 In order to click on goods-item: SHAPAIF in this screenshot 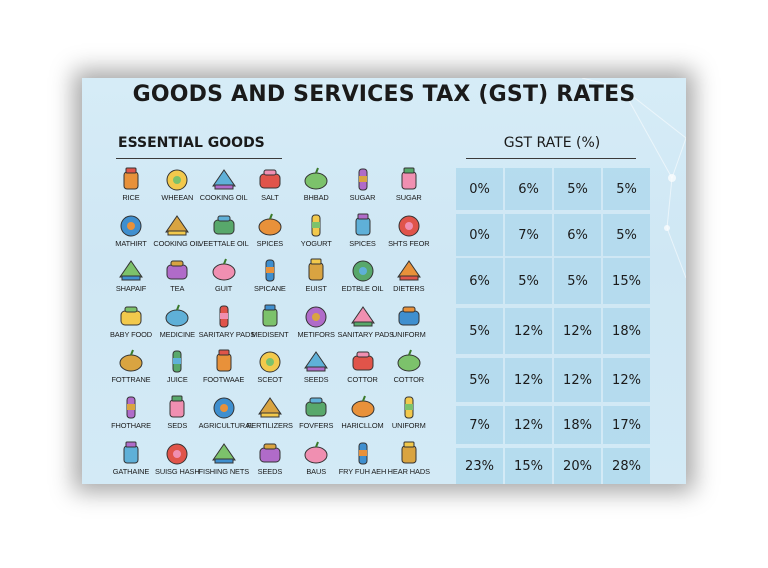, I will do `click(131, 279)`.